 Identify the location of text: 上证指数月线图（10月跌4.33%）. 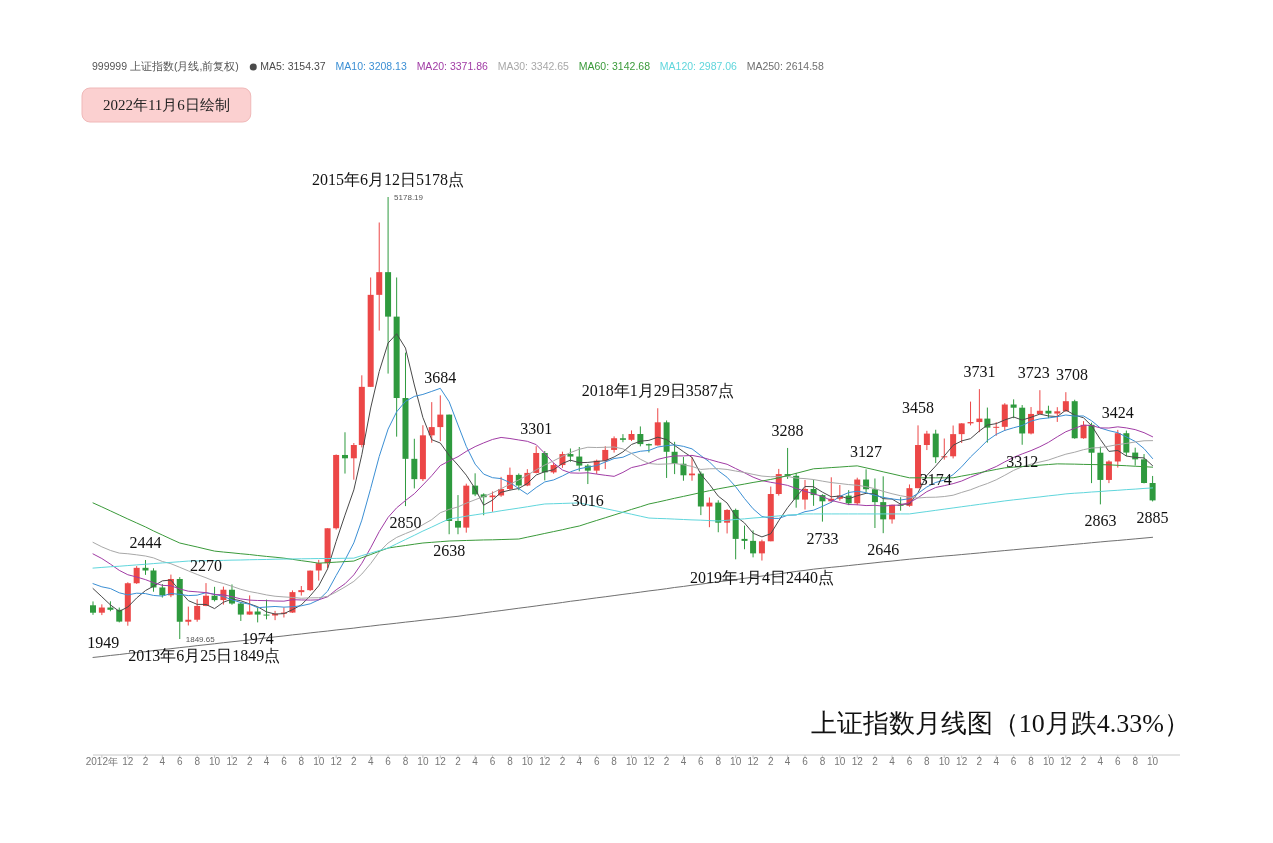
(1000, 723).